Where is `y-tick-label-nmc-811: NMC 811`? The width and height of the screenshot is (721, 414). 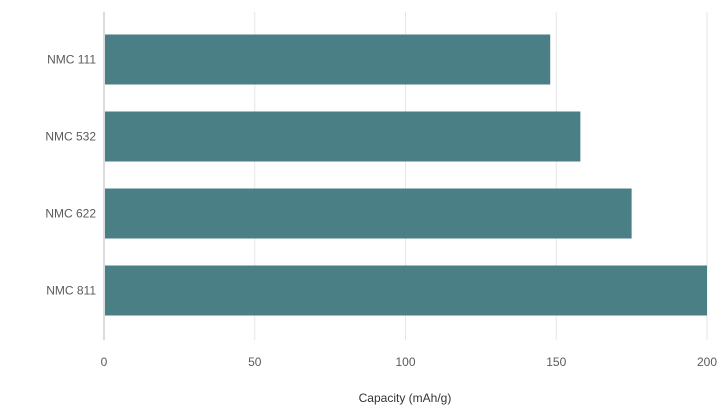
y-tick-label-nmc-811: NMC 811 is located at coordinates (71, 291).